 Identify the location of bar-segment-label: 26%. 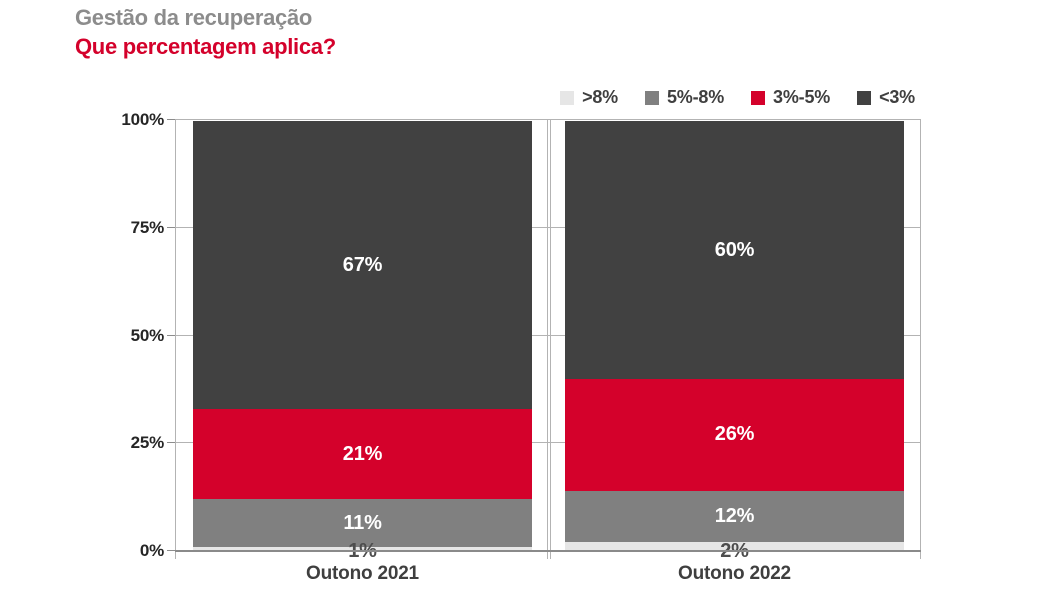
(734, 434).